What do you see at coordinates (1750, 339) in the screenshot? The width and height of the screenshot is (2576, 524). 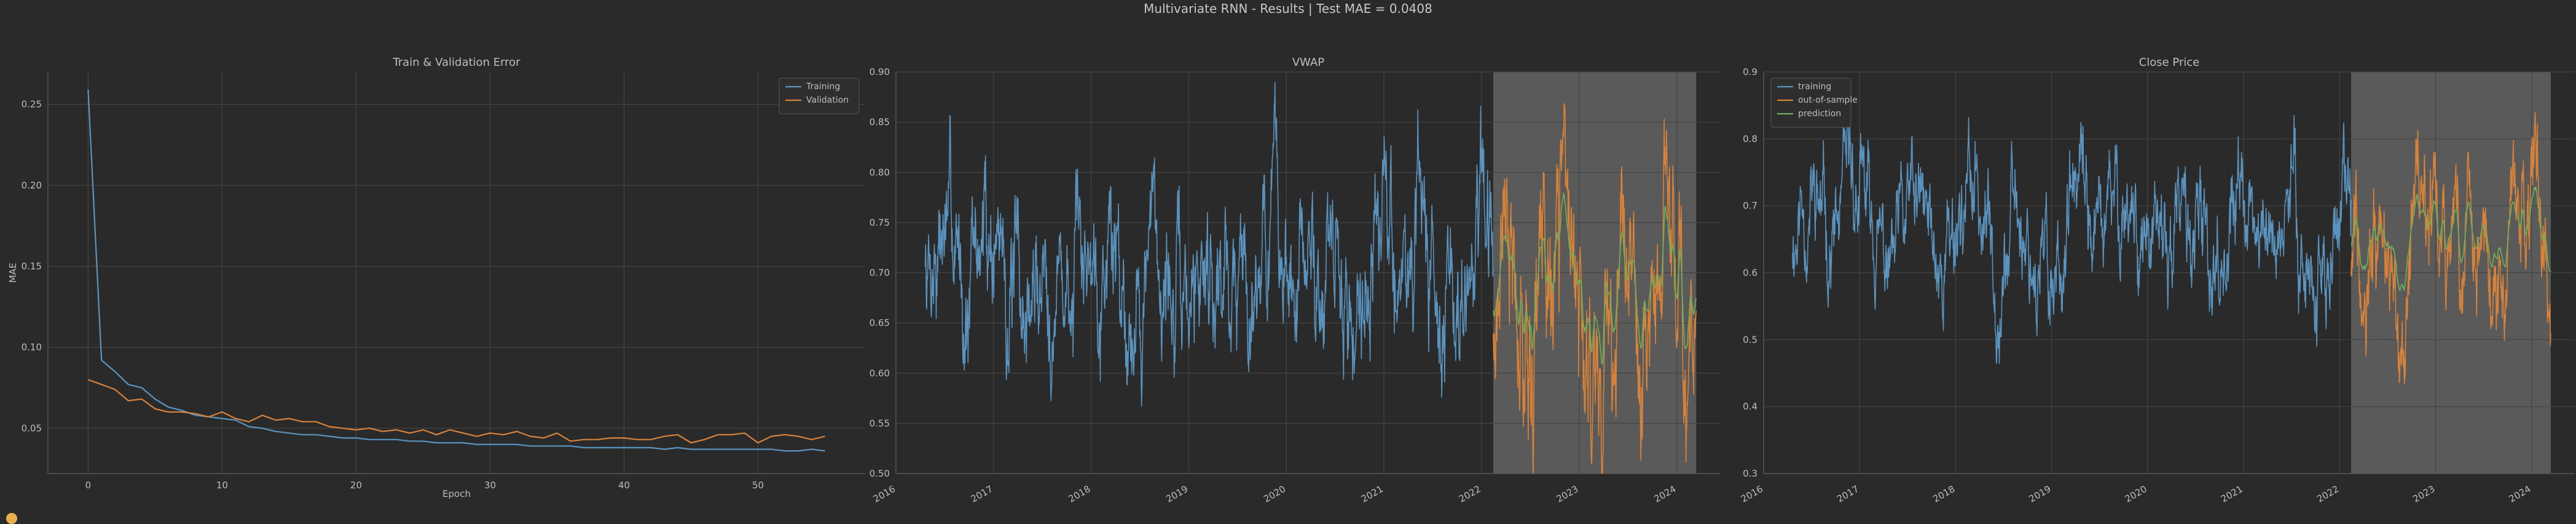 I see `y-tick-label: 0.5` at bounding box center [1750, 339].